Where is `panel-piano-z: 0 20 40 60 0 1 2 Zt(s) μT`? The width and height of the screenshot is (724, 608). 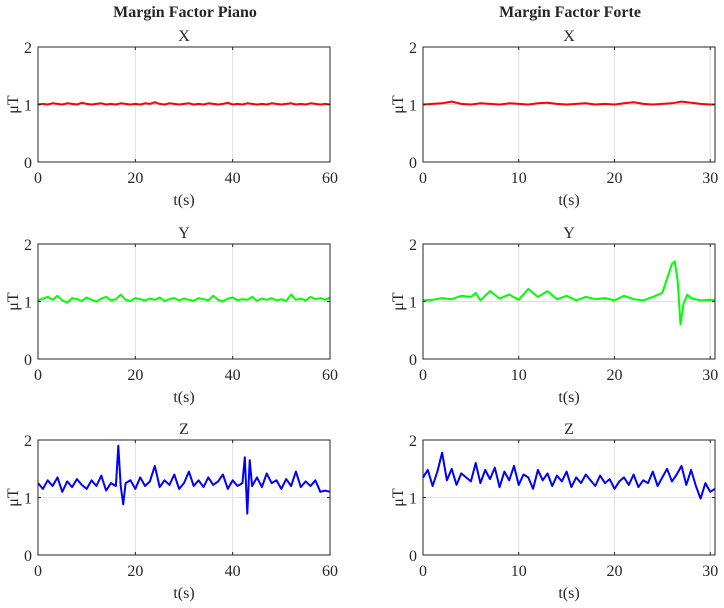
panel-piano-z: 0 20 40 60 0 1 2 Zt(s) μT is located at coordinates (171, 511).